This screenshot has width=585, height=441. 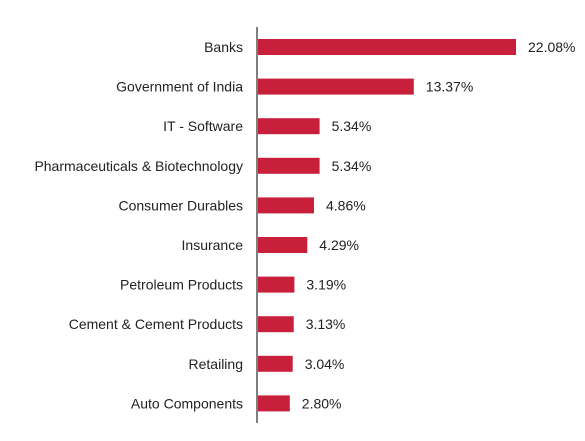 What do you see at coordinates (216, 364) in the screenshot?
I see `category-label: Retailing` at bounding box center [216, 364].